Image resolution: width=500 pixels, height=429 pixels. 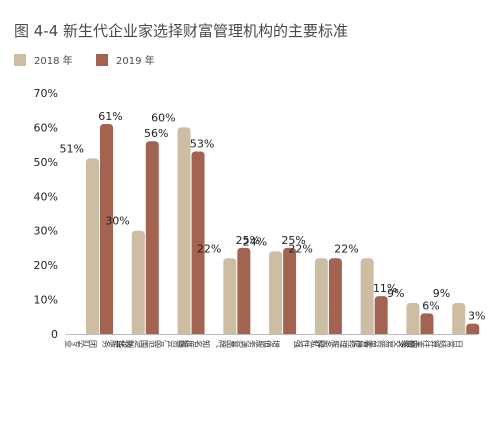 I want to click on x-tick-label: 品牌、知名度高, so click(x=205, y=344).